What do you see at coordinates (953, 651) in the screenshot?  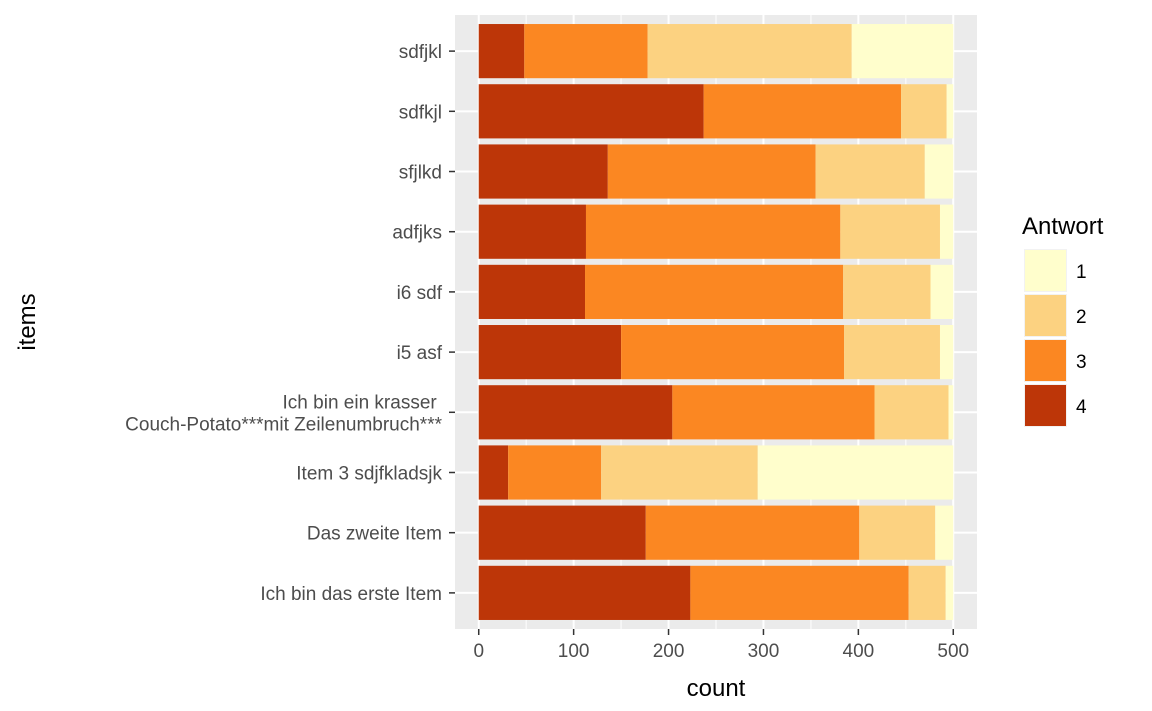 I see `x-tick-label: 500` at bounding box center [953, 651].